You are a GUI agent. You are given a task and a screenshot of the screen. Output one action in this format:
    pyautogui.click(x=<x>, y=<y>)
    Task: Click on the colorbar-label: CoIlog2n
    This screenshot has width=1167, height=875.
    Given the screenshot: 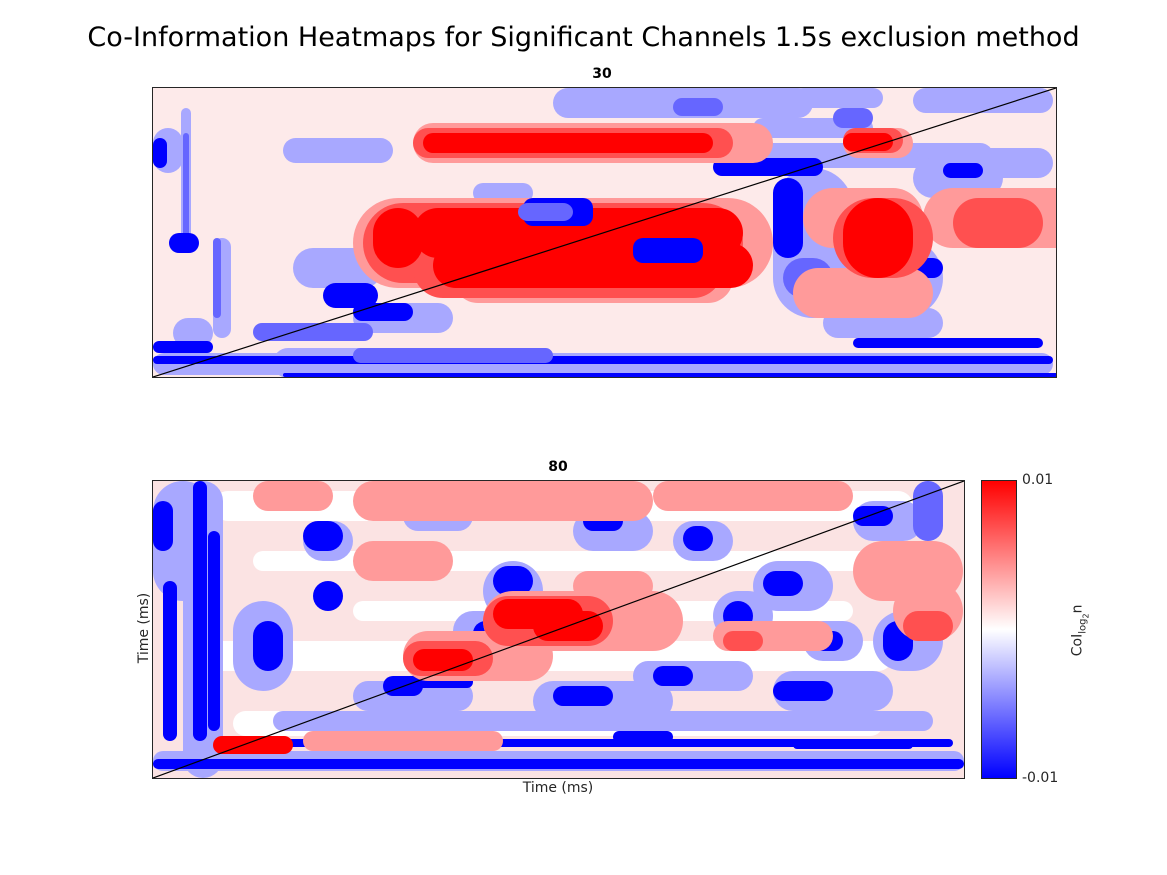 What is the action you would take?
    pyautogui.click(x=1080, y=630)
    